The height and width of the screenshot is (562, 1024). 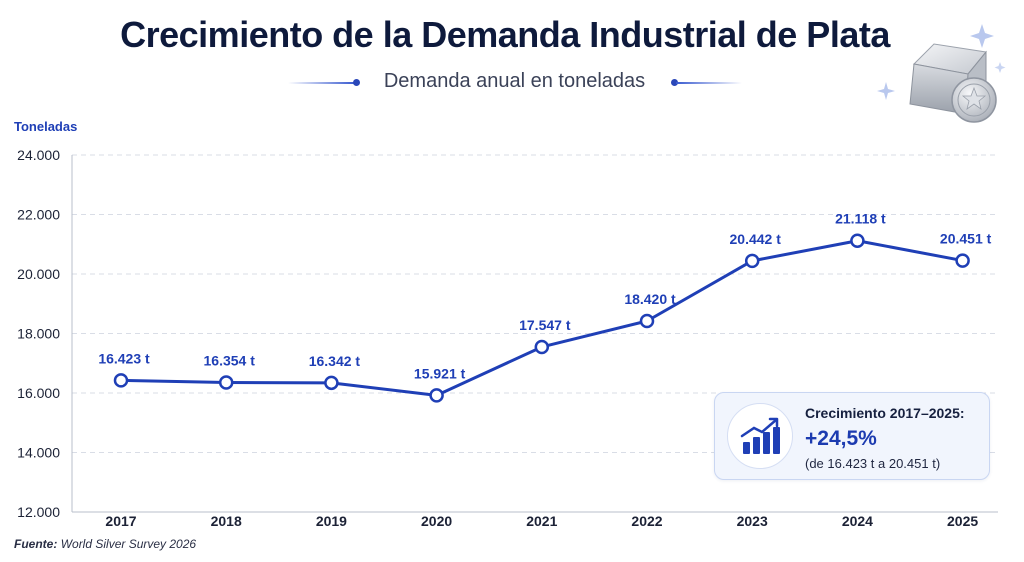 What do you see at coordinates (356, 82) in the screenshot?
I see `subtitle-decor-dot-left` at bounding box center [356, 82].